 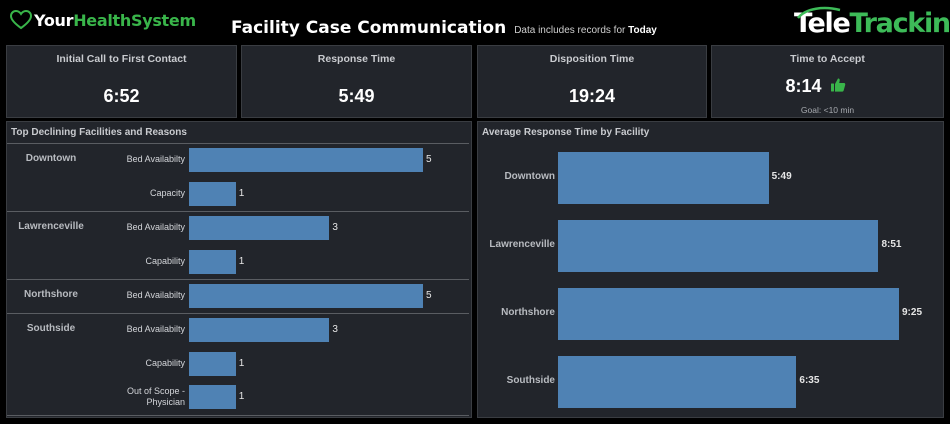 What do you see at coordinates (827, 59) in the screenshot?
I see `kpi-label: Time to Accept` at bounding box center [827, 59].